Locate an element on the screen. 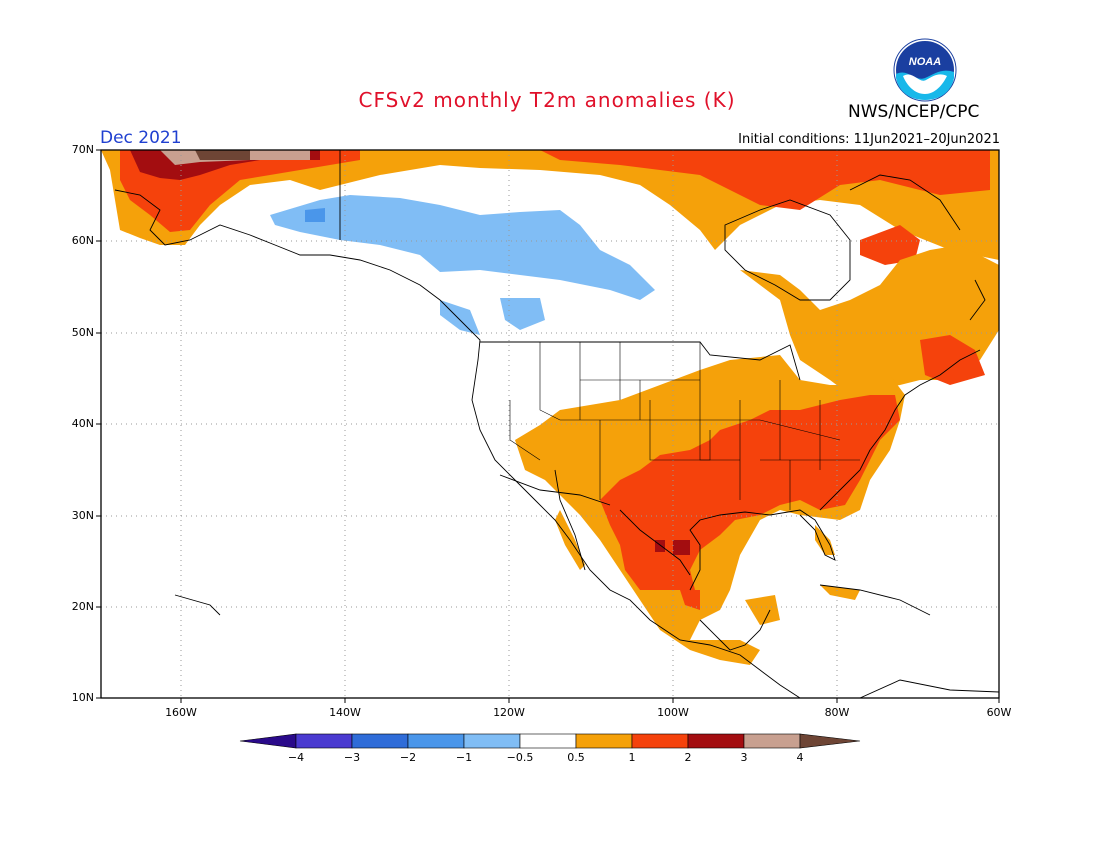 The image size is (1100, 850). lat-label: 60N is located at coordinates (82, 240).